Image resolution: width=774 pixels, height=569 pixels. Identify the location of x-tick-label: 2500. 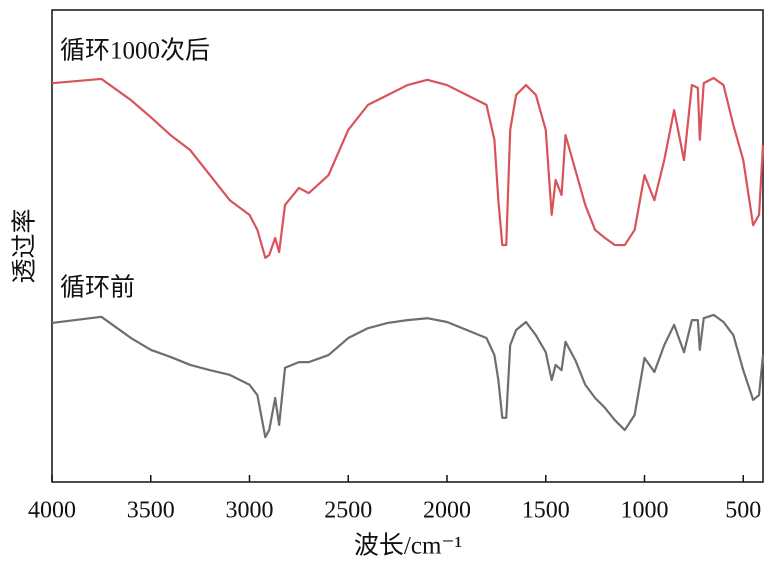
(348, 511).